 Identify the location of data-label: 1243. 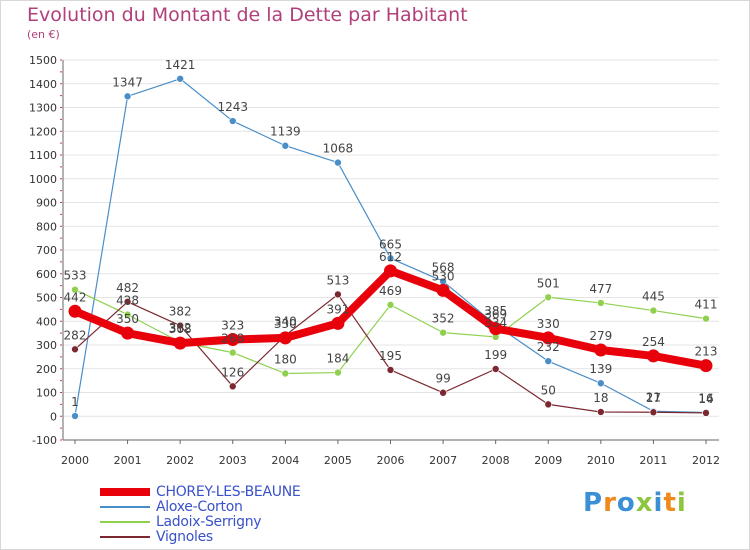
(232, 107).